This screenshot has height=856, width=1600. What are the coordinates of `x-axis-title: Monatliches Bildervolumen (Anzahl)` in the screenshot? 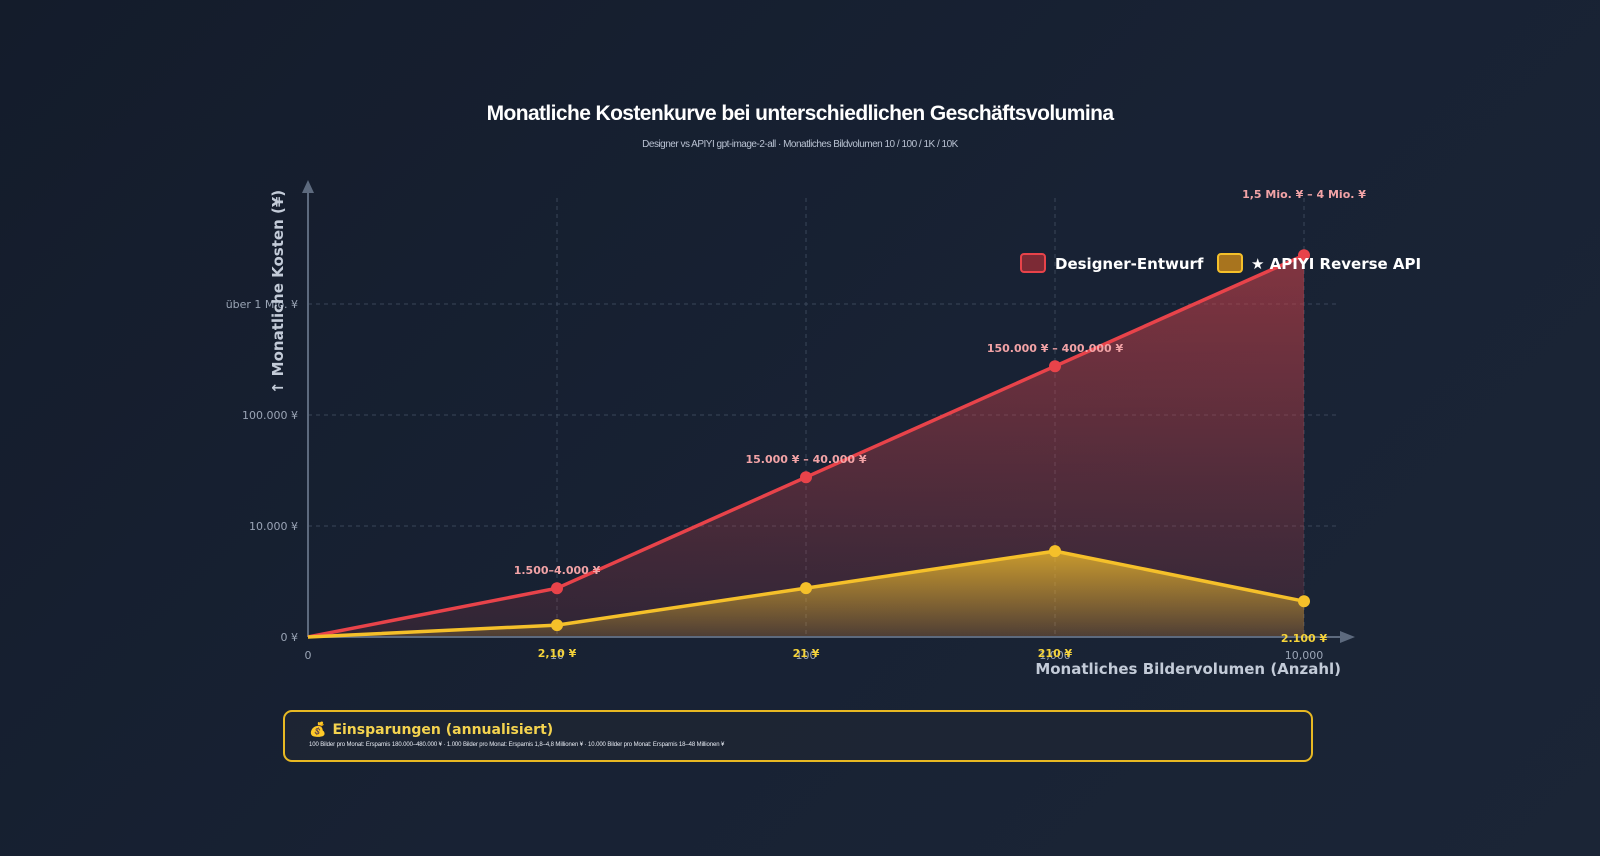 It's located at (1188, 669).